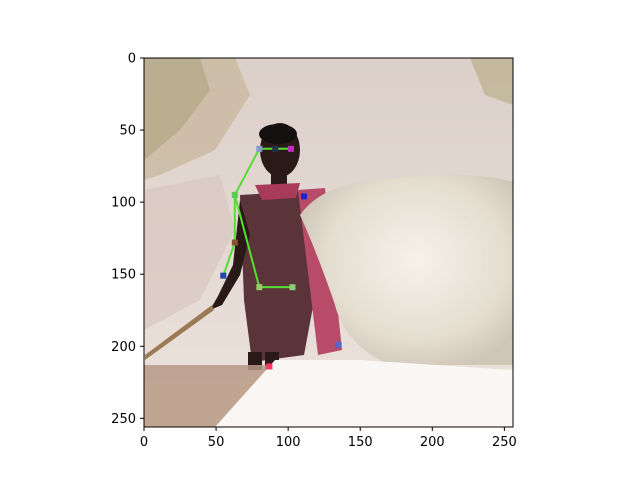 The height and width of the screenshot is (480, 640). I want to click on y-tick-label: 50, so click(127, 131).